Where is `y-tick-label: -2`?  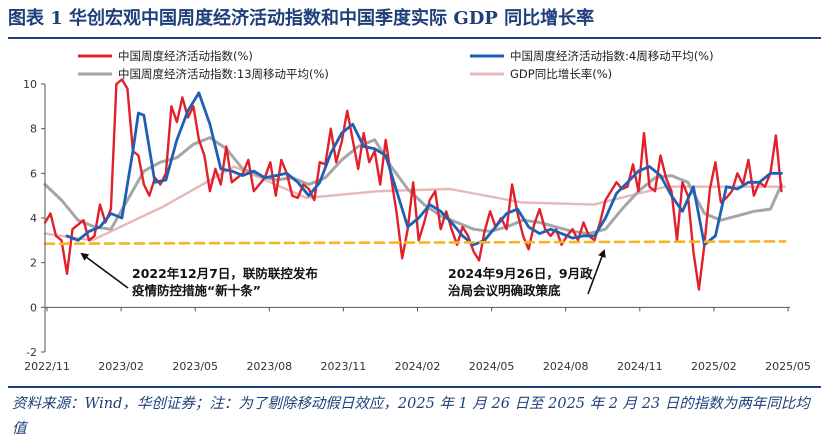 y-tick-label: -2 is located at coordinates (31, 352).